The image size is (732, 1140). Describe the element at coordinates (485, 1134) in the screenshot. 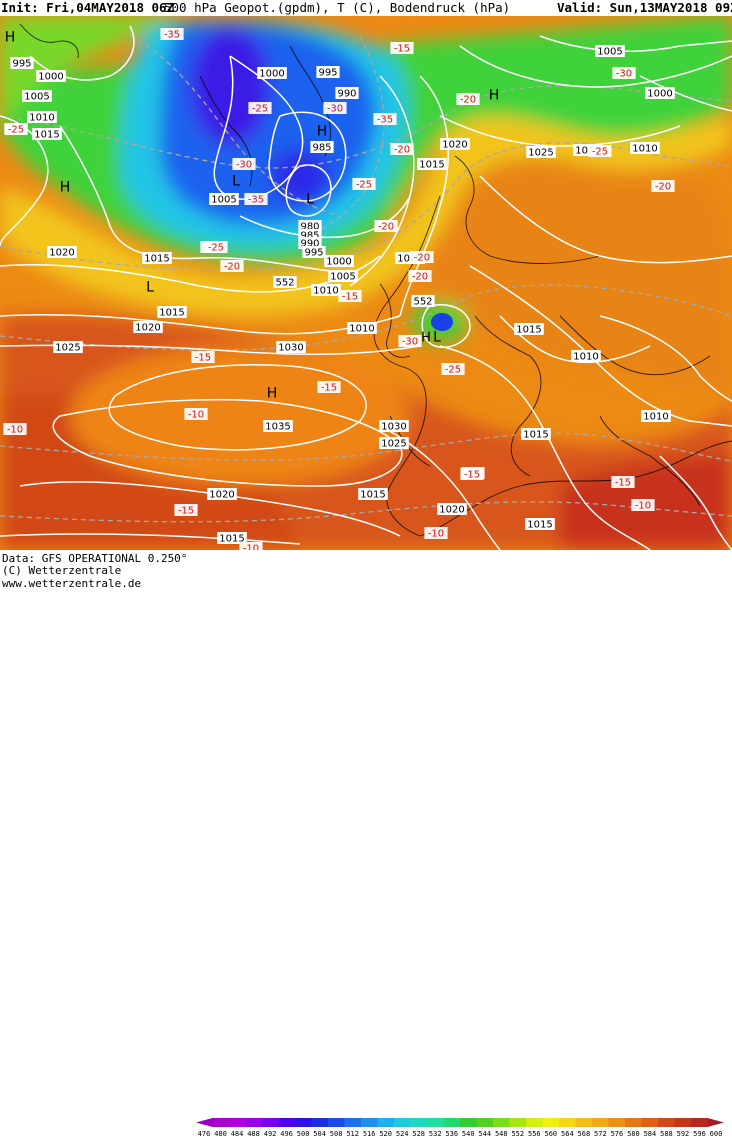

I see `legend-tick-label: 544` at that location.